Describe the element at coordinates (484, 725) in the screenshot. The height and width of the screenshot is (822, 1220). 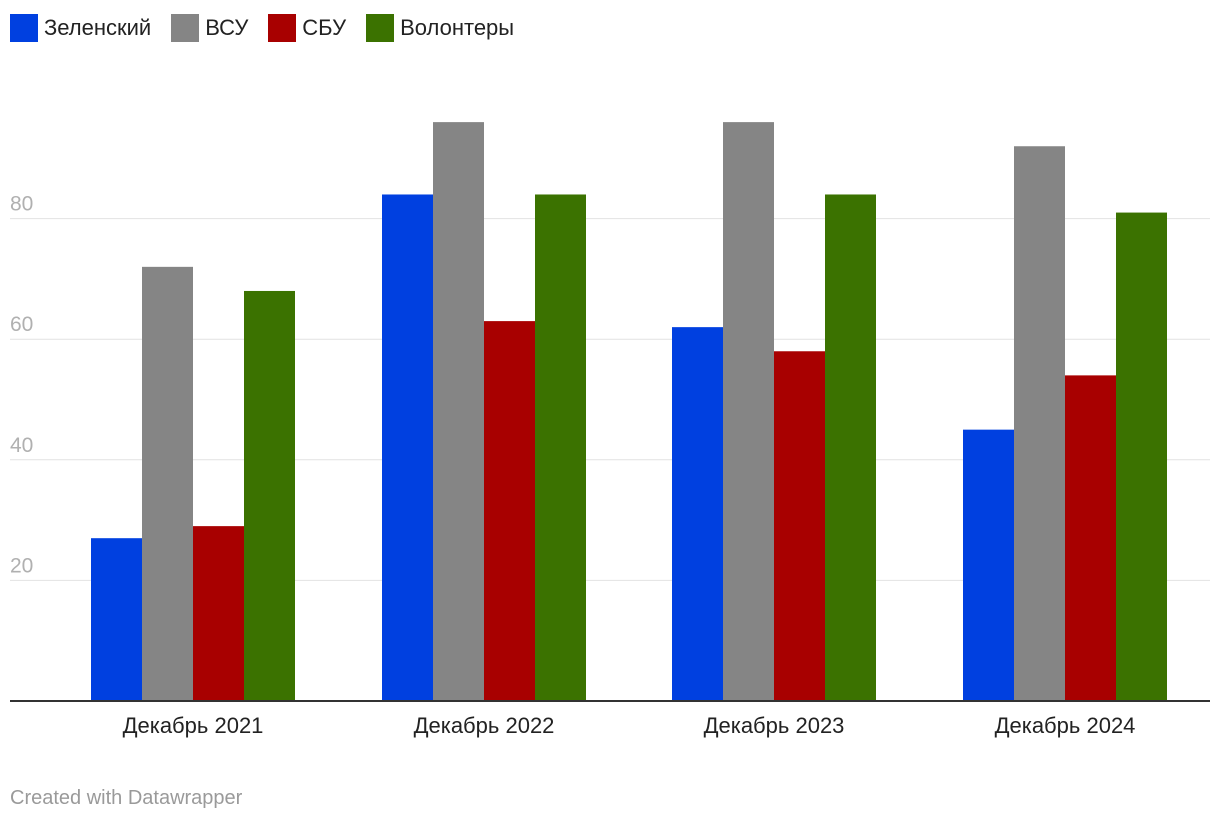
I see `x-category-label-2: Декабрь 2022` at that location.